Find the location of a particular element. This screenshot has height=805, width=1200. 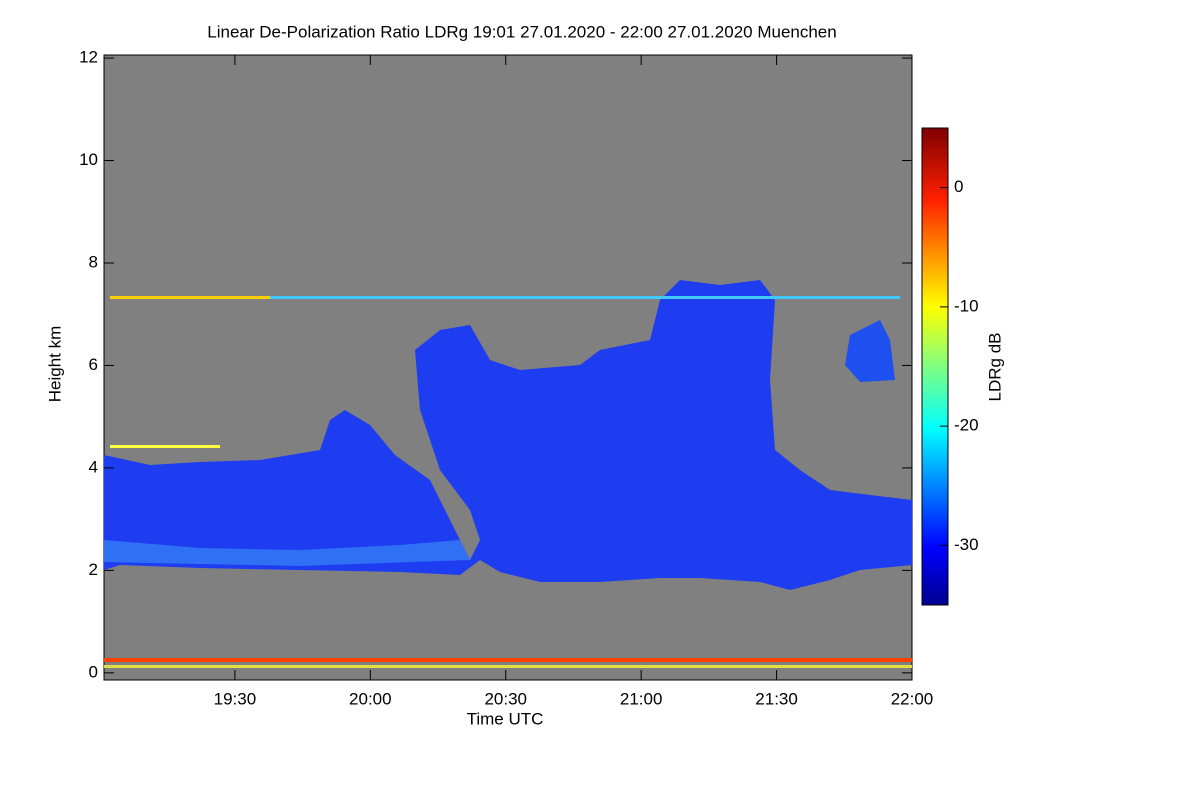

colorbar-tick-label: -10 is located at coordinates (966, 305).